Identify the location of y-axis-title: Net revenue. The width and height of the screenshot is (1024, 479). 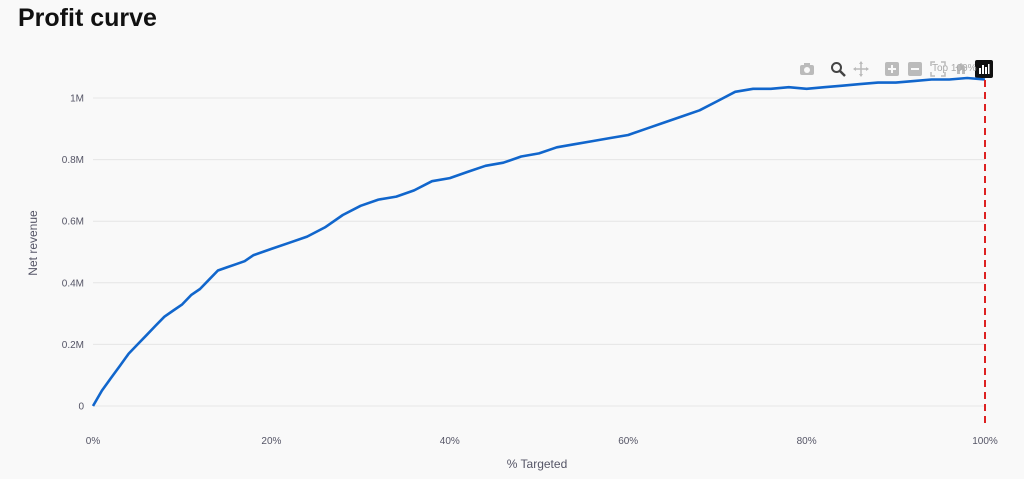
(33, 243).